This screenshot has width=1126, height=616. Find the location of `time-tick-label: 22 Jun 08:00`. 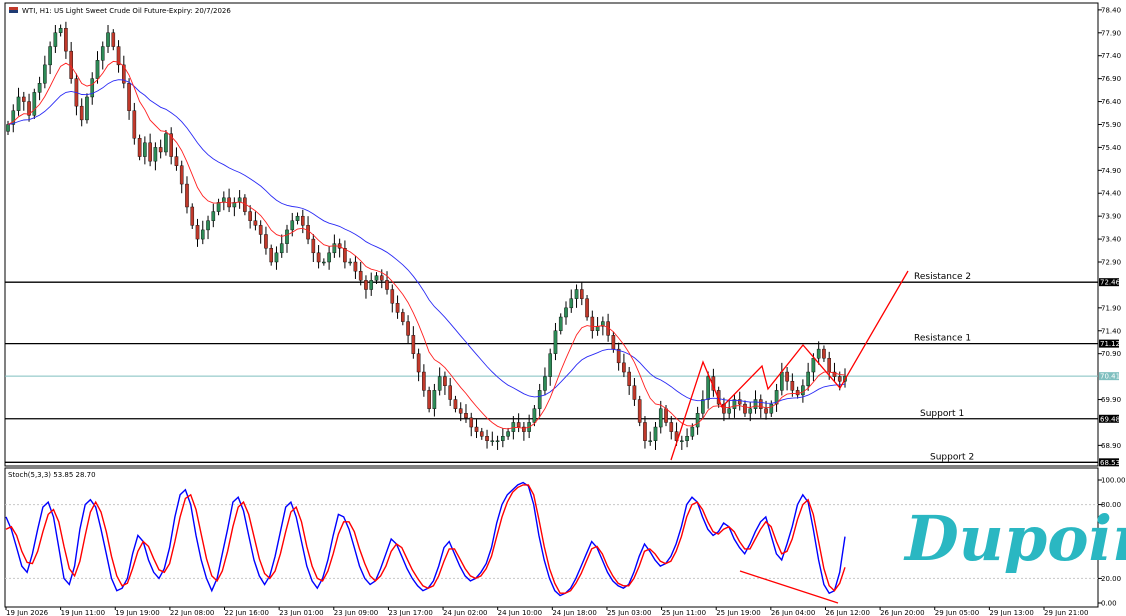

time-tick-label: 22 Jun 08:00 is located at coordinates (192, 612).